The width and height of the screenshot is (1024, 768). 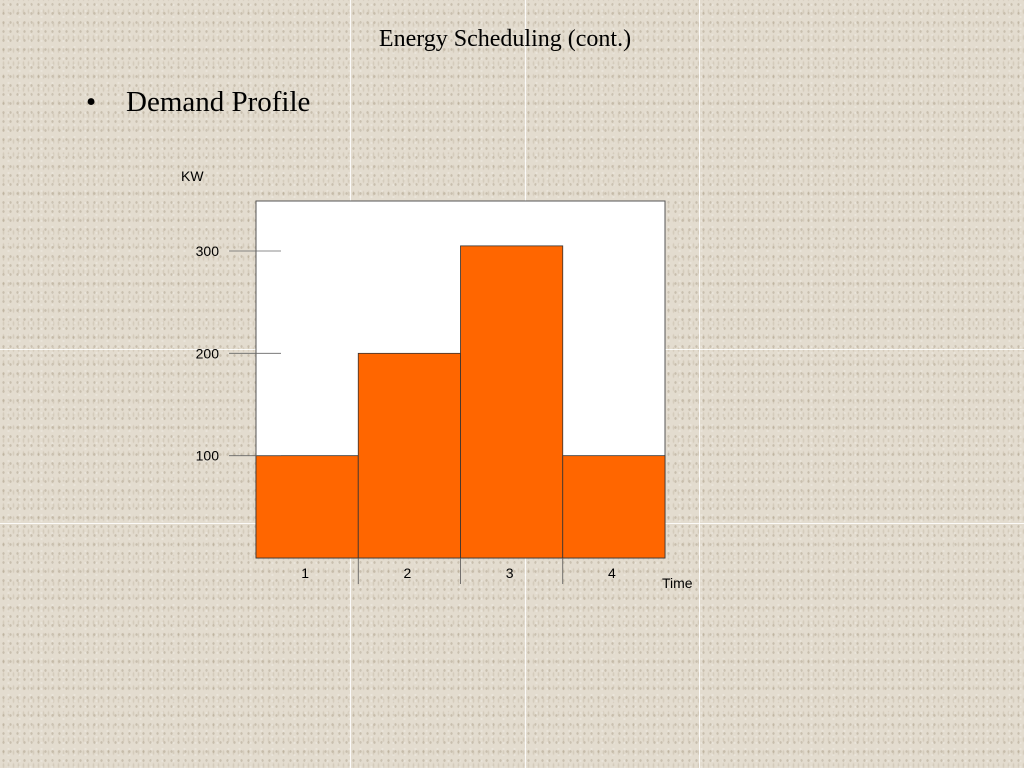 What do you see at coordinates (208, 353) in the screenshot?
I see `y-tick-label: 200` at bounding box center [208, 353].